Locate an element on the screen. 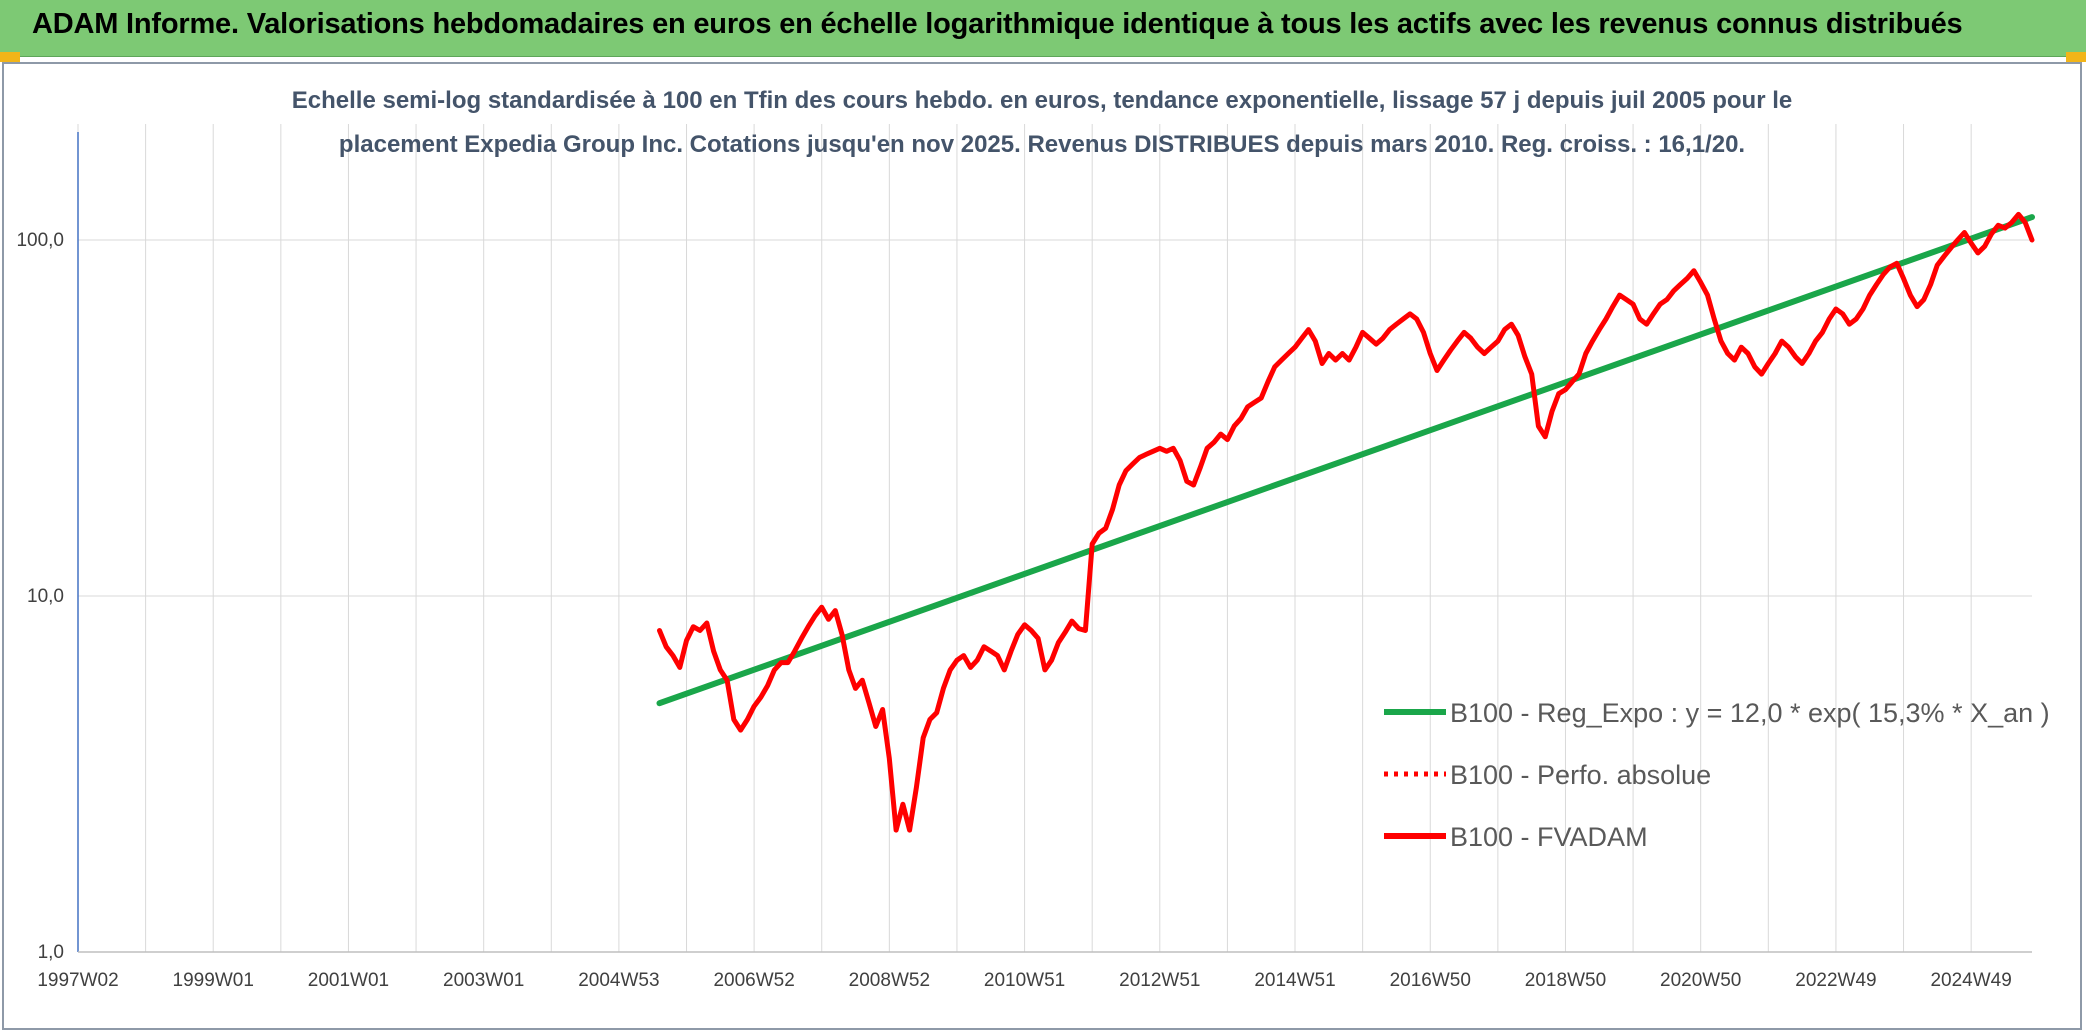 This screenshot has width=2086, height=1033. x-tick-label: 2003W01 is located at coordinates (483, 980).